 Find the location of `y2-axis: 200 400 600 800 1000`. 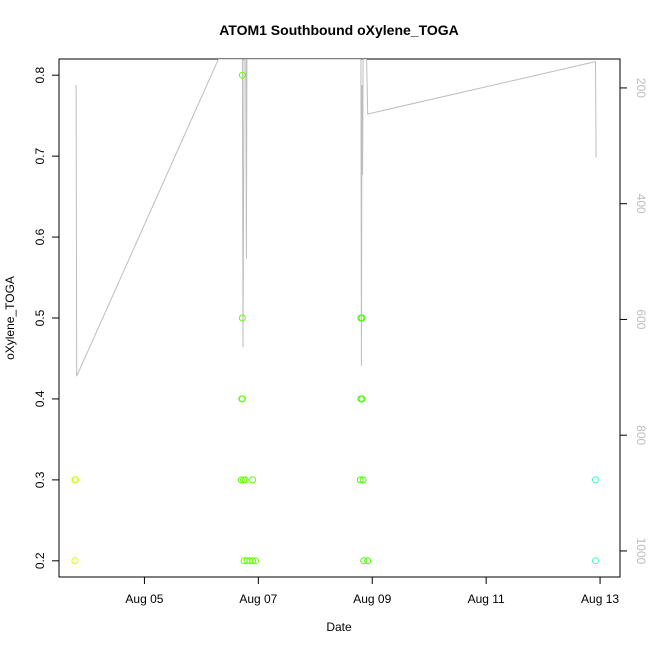

y2-axis: 200 400 600 800 1000 is located at coordinates (633, 321).